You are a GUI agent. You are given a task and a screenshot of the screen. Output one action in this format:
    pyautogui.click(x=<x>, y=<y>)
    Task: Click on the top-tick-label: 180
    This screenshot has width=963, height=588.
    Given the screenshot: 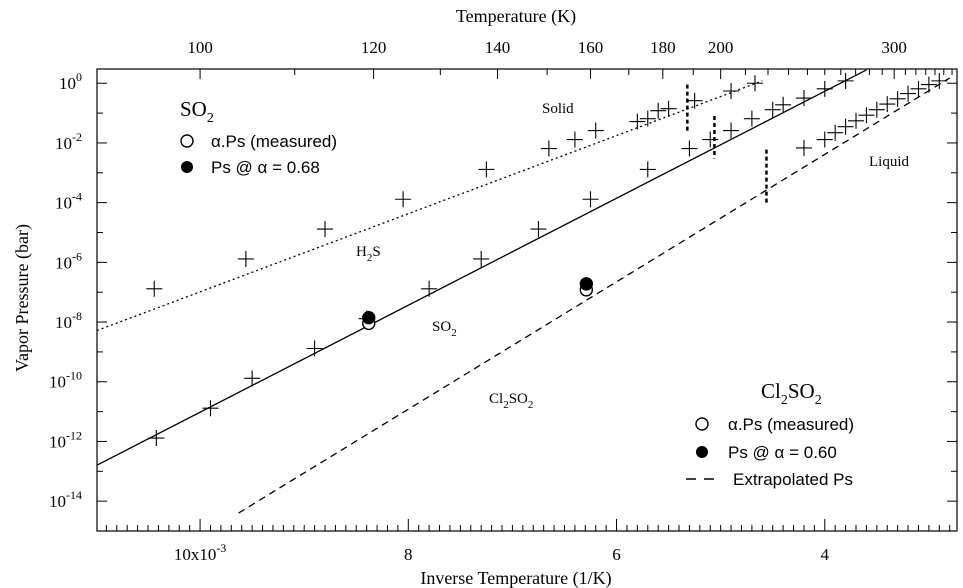 What is the action you would take?
    pyautogui.click(x=663, y=47)
    